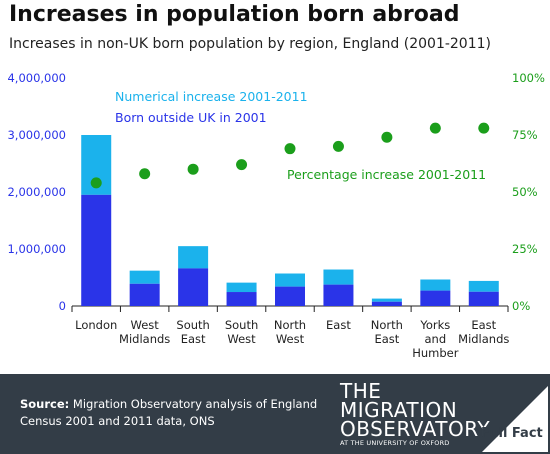  Describe the element at coordinates (521, 306) in the screenshot. I see `y-right-tick-label: 0%` at that location.